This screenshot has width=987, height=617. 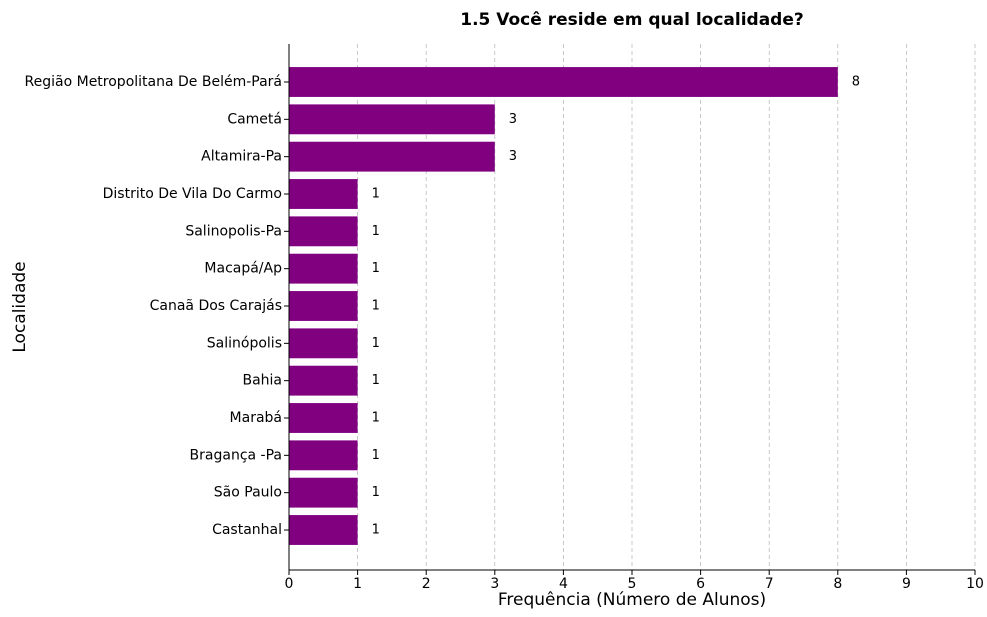 I want to click on y-tick-label: Canaã Dos Carajás, so click(x=216, y=306).